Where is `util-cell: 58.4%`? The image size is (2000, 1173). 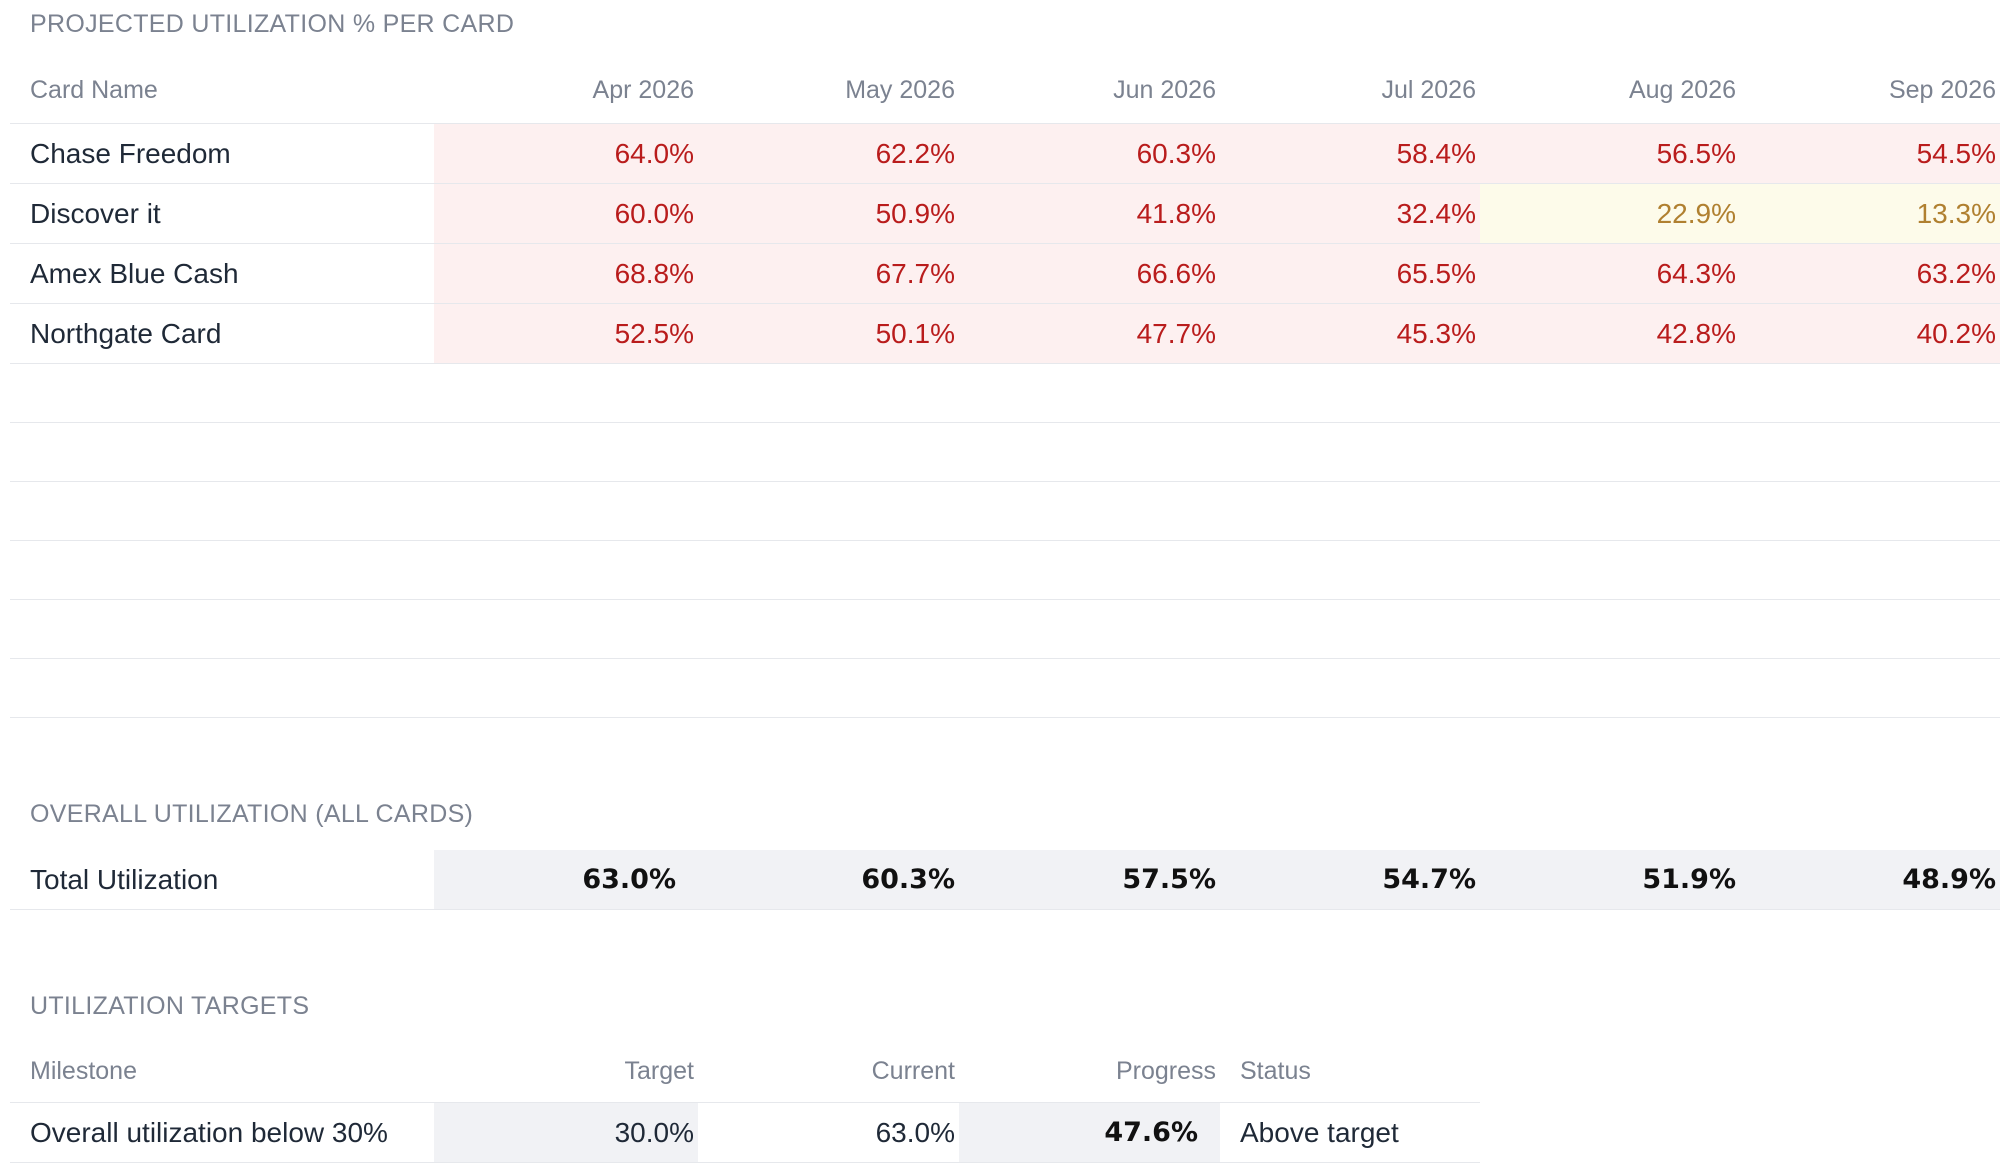
util-cell: 58.4% is located at coordinates (1350, 153).